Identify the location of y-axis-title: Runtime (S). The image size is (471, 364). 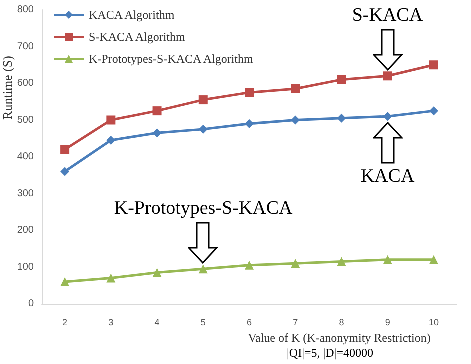
(7, 88).